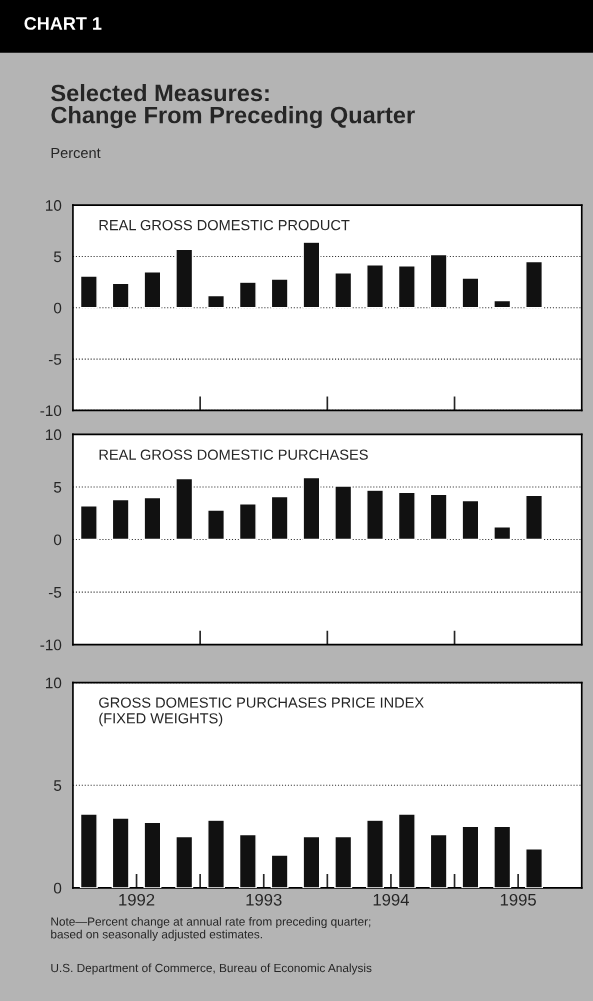  I want to click on x-tick-label: 1995, so click(518, 899).